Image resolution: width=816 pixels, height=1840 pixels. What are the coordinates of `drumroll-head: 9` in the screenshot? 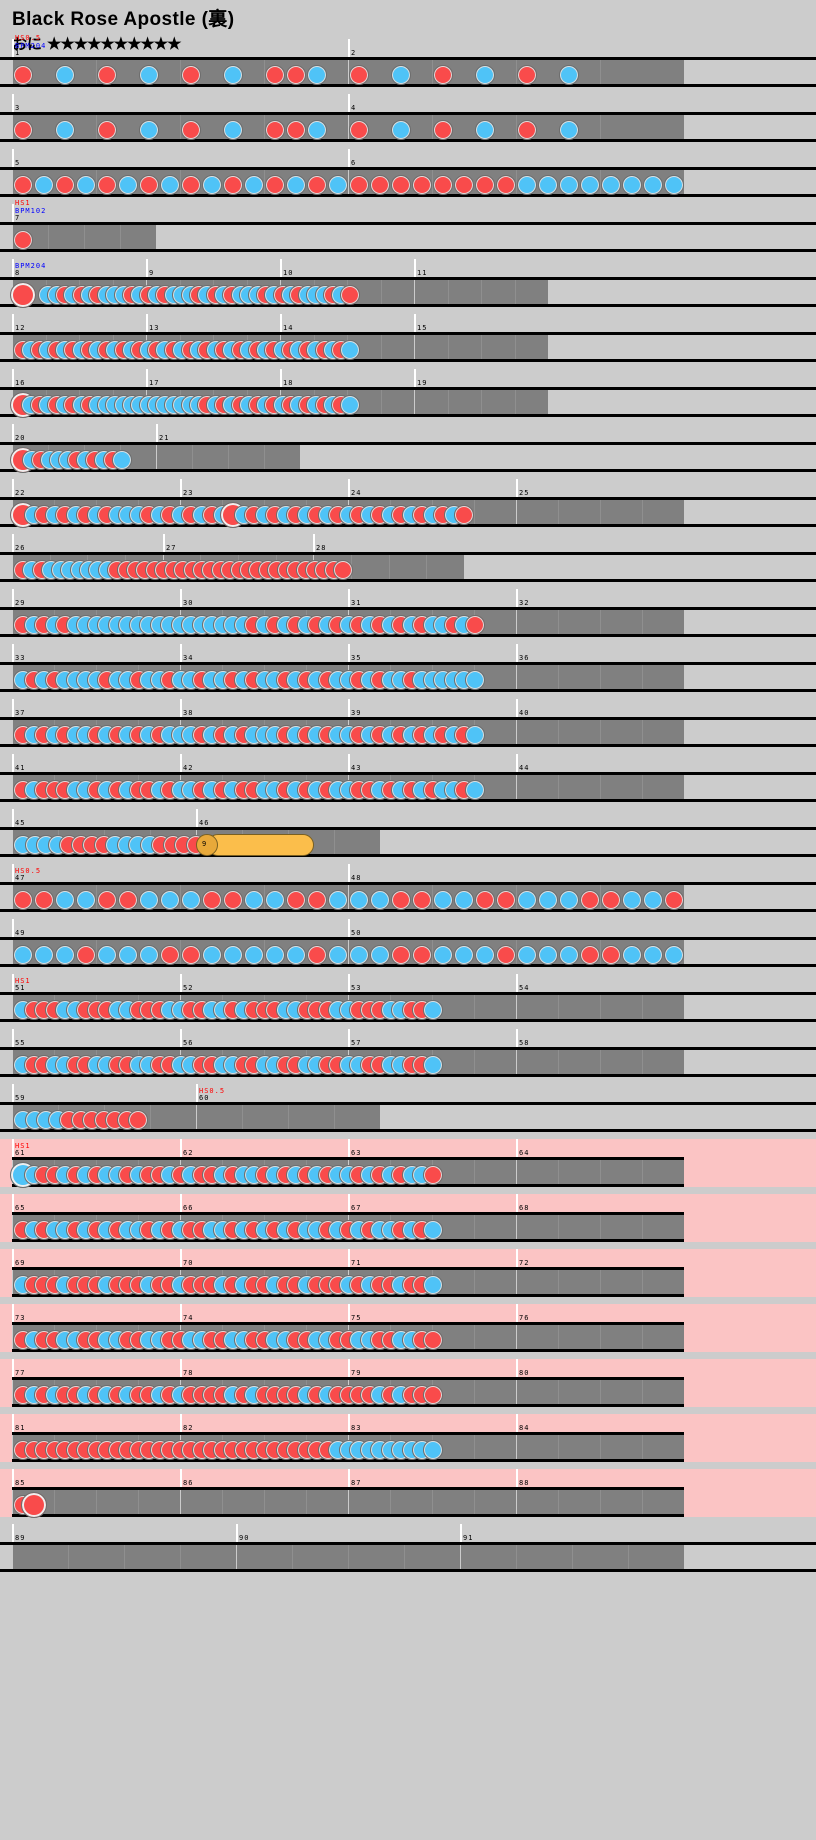 It's located at (207, 845).